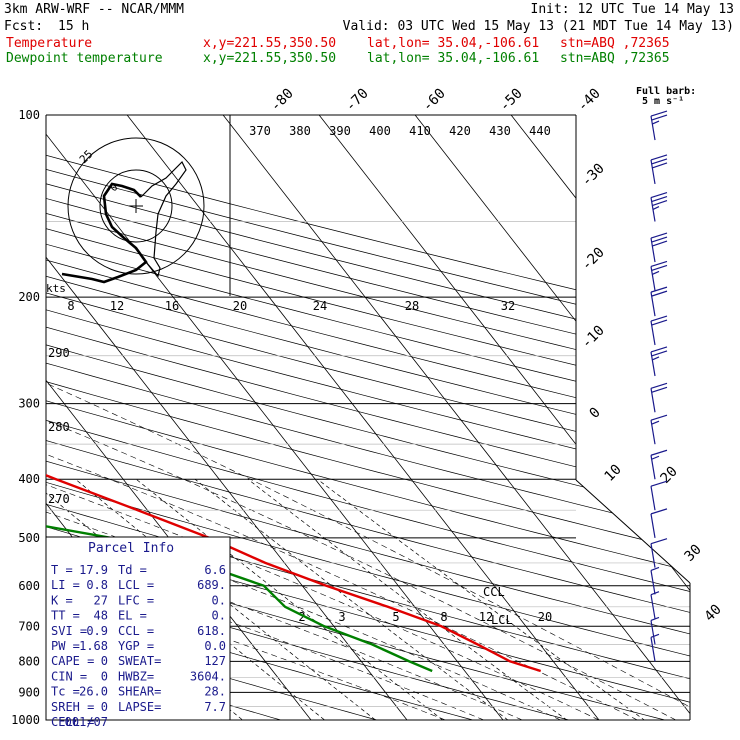 This screenshot has height=740, width=740. Describe the element at coordinates (56, 288) in the screenshot. I see `hodograph-units-label: kts` at that location.